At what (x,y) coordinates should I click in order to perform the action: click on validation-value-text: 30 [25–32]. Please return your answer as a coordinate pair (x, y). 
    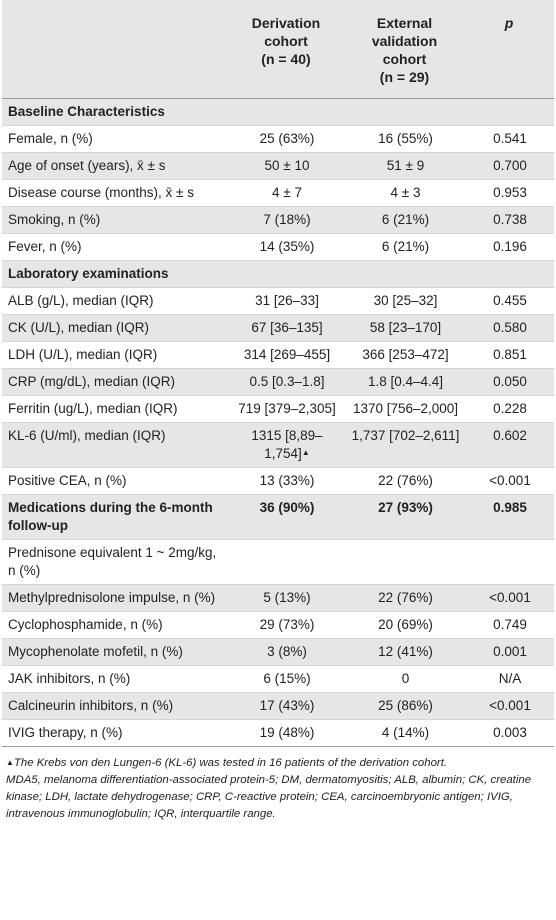
    Looking at the image, I should click on (405, 300).